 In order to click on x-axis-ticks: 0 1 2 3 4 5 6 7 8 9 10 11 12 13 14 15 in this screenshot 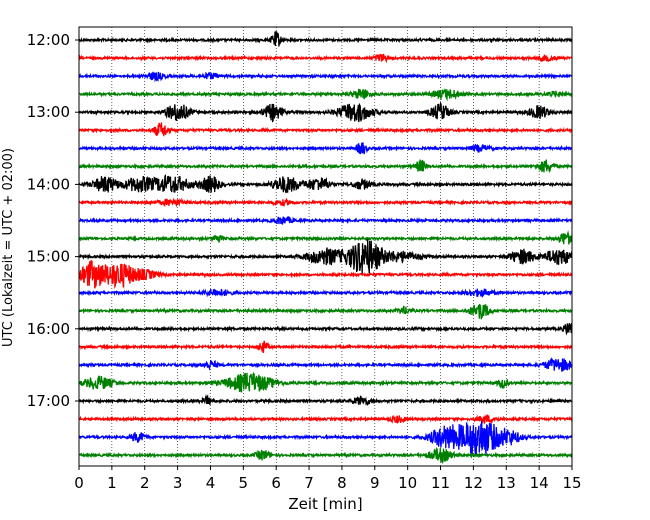, I will do `click(328, 479)`.